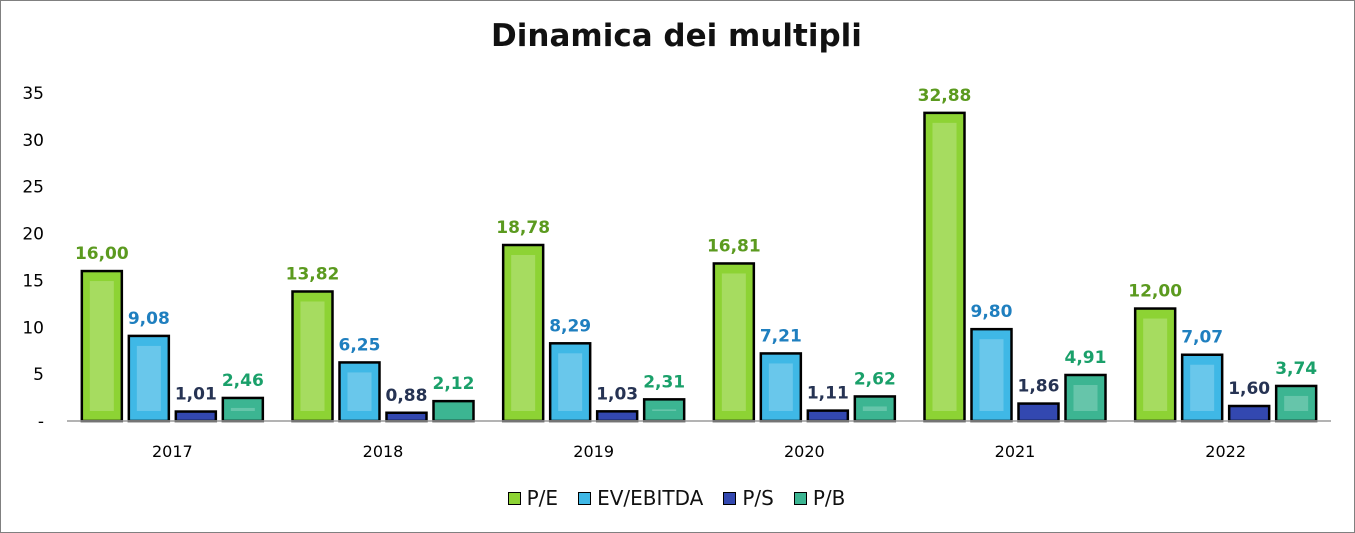 The width and height of the screenshot is (1355, 533). Describe the element at coordinates (875, 379) in the screenshot. I see `data-label: 2,62` at that location.